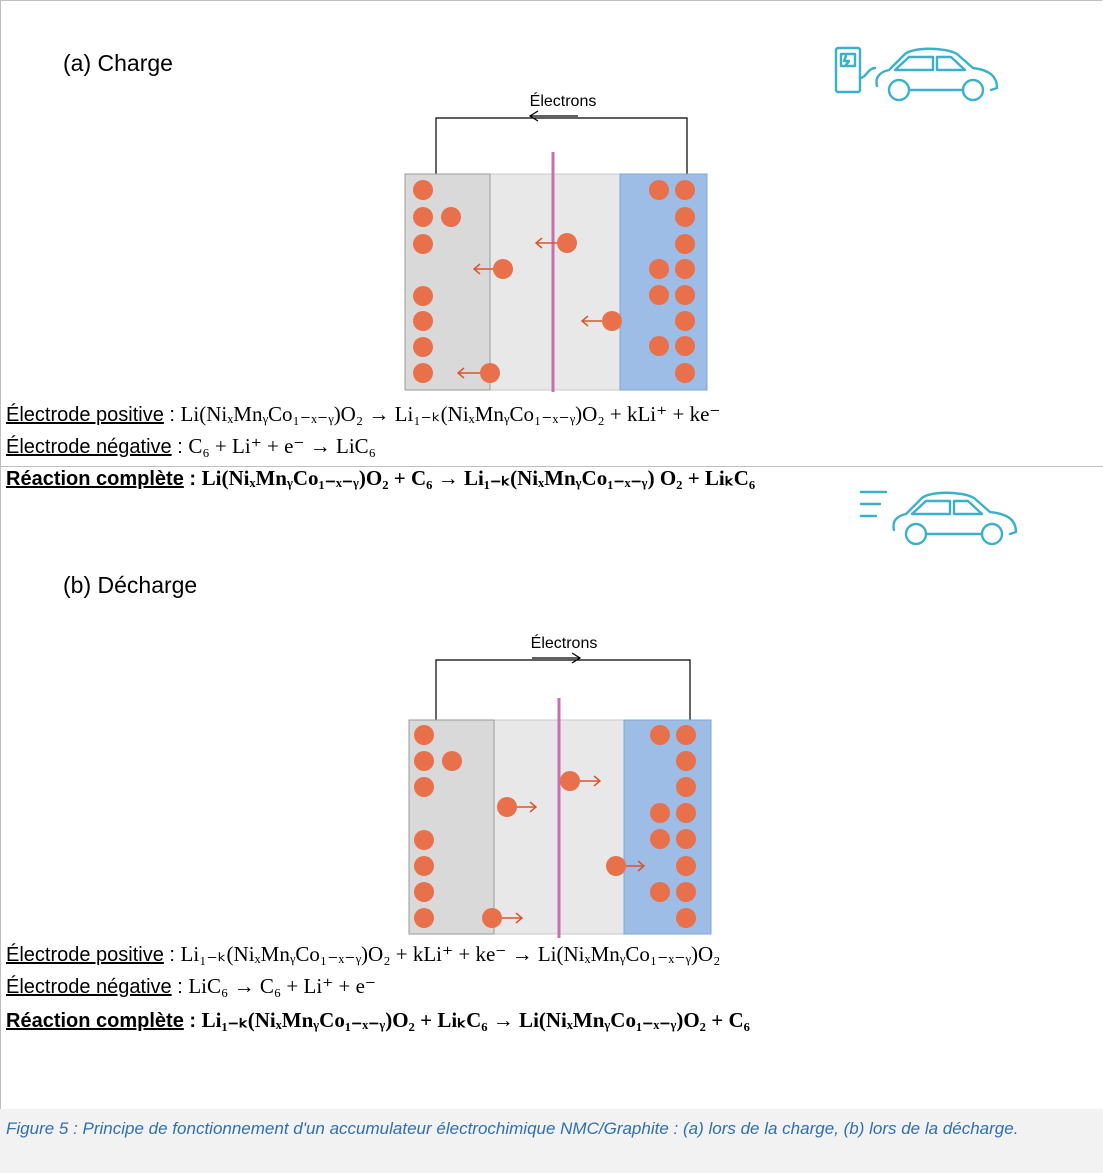 Image resolution: width=1103 pixels, height=1173 pixels. I want to click on moving-car-icon, so click(938, 518).